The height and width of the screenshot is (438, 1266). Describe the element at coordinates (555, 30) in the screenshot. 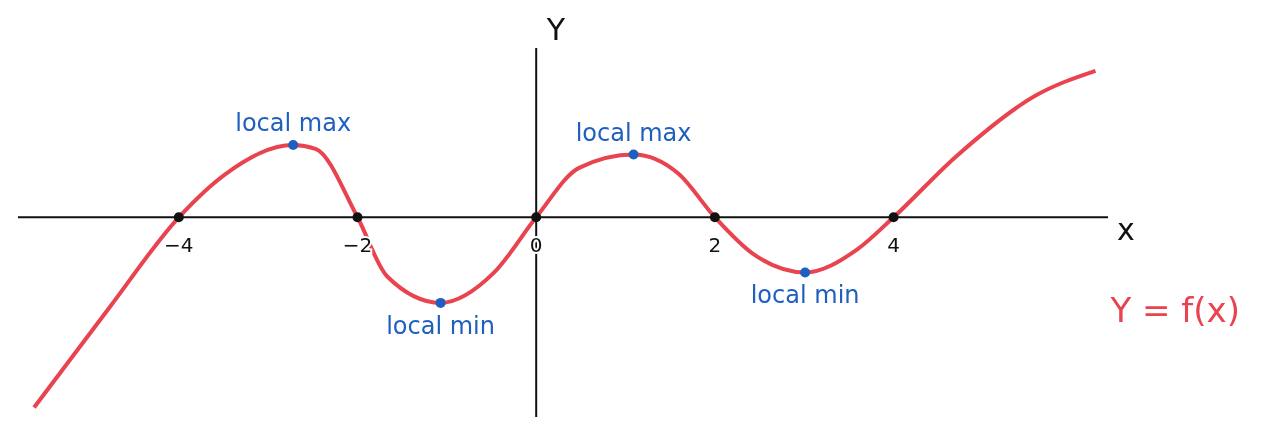

I see `y-axis-title: Y` at that location.